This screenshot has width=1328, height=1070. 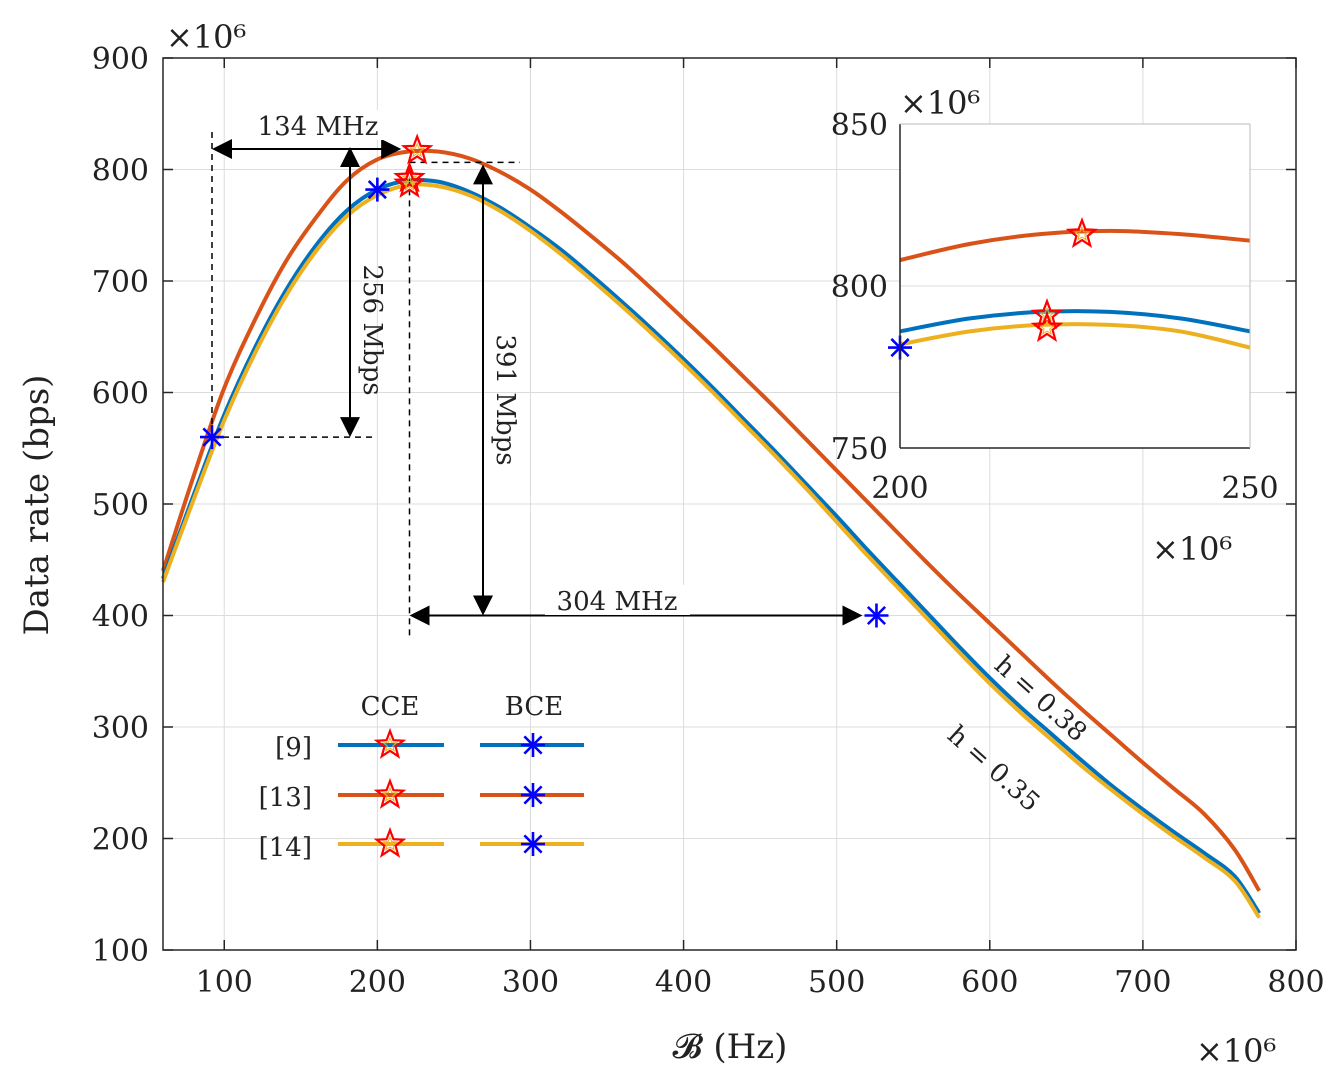 What do you see at coordinates (390, 793) in the screenshot?
I see `legend-star-ref13` at bounding box center [390, 793].